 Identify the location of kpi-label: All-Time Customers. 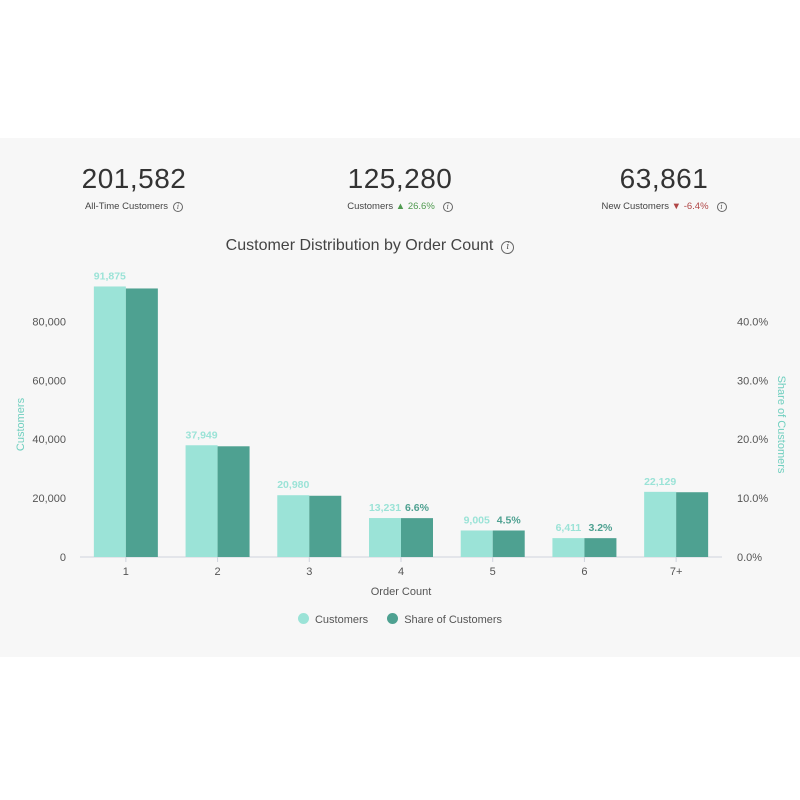
(126, 206).